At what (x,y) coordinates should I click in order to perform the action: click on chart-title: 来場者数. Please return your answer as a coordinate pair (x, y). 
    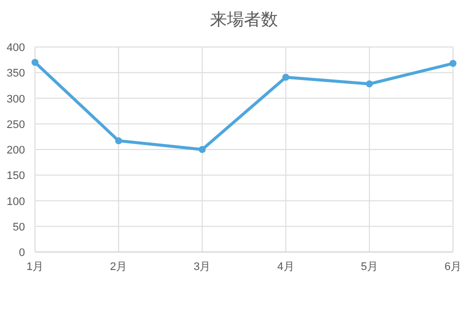
    Looking at the image, I should click on (244, 19).